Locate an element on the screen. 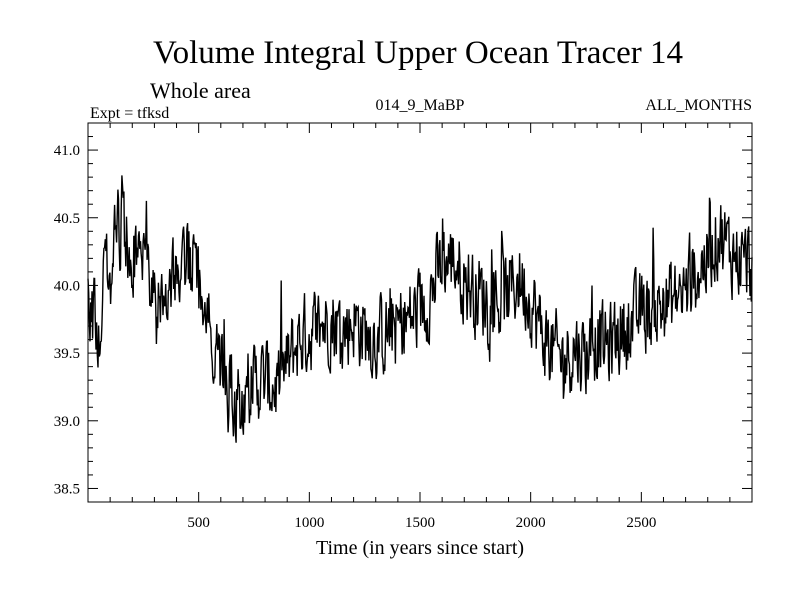  x-tick-label: 2500 is located at coordinates (641, 523).